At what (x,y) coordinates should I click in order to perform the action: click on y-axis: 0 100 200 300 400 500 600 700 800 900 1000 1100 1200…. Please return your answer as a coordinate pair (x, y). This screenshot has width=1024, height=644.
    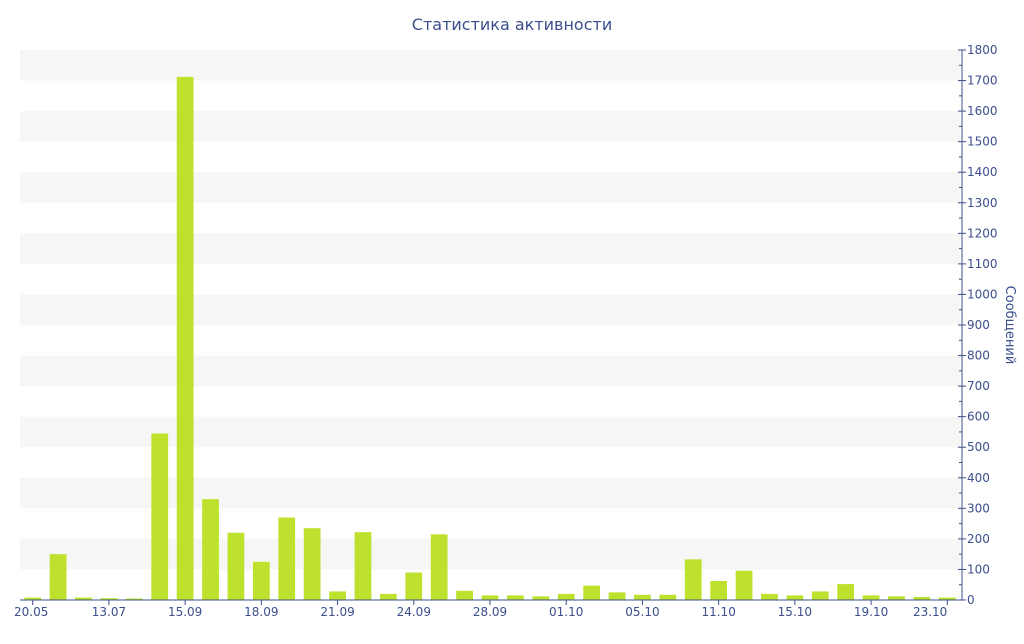
    Looking at the image, I should click on (978, 325).